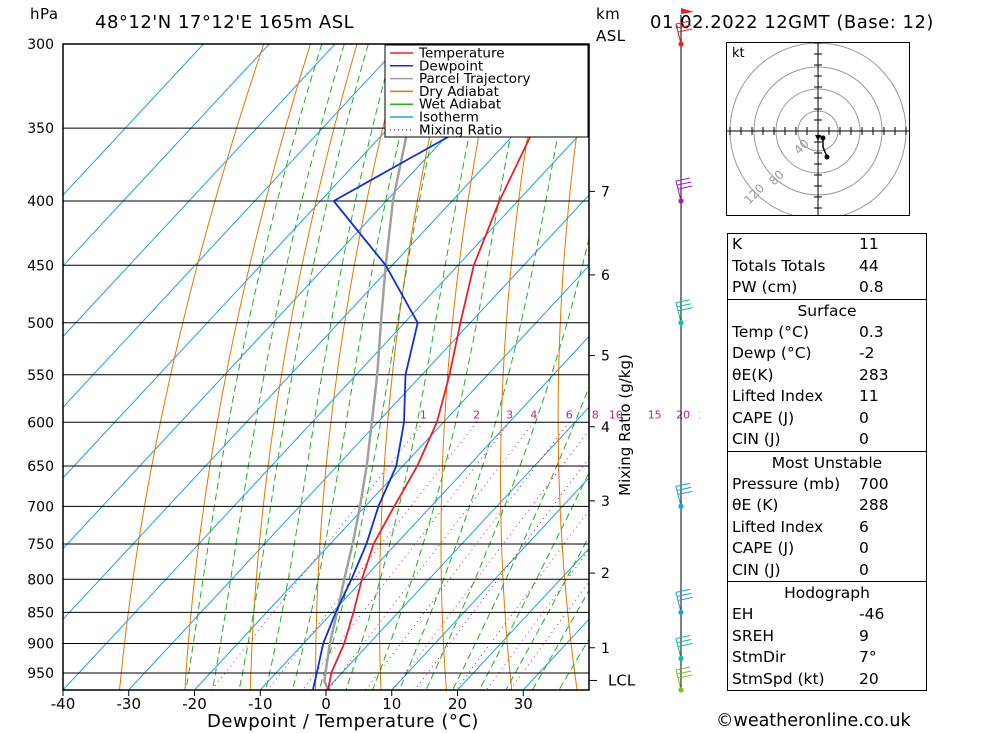 This screenshot has height=733, width=1000. What do you see at coordinates (765, 287) in the screenshot?
I see `index-label: PW (cm)` at bounding box center [765, 287].